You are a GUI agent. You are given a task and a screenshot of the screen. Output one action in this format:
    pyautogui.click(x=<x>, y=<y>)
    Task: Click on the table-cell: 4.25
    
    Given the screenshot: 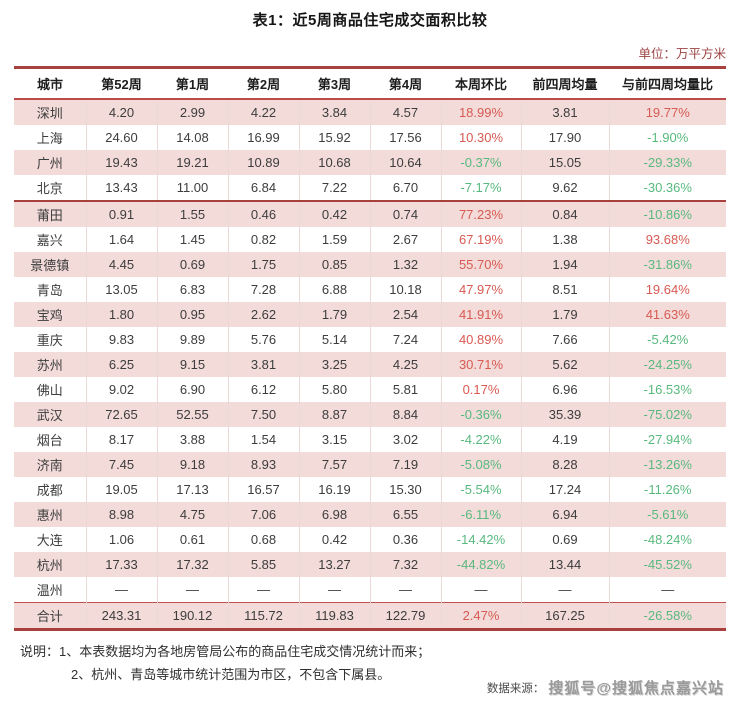 What is the action you would take?
    pyautogui.click(x=405, y=364)
    